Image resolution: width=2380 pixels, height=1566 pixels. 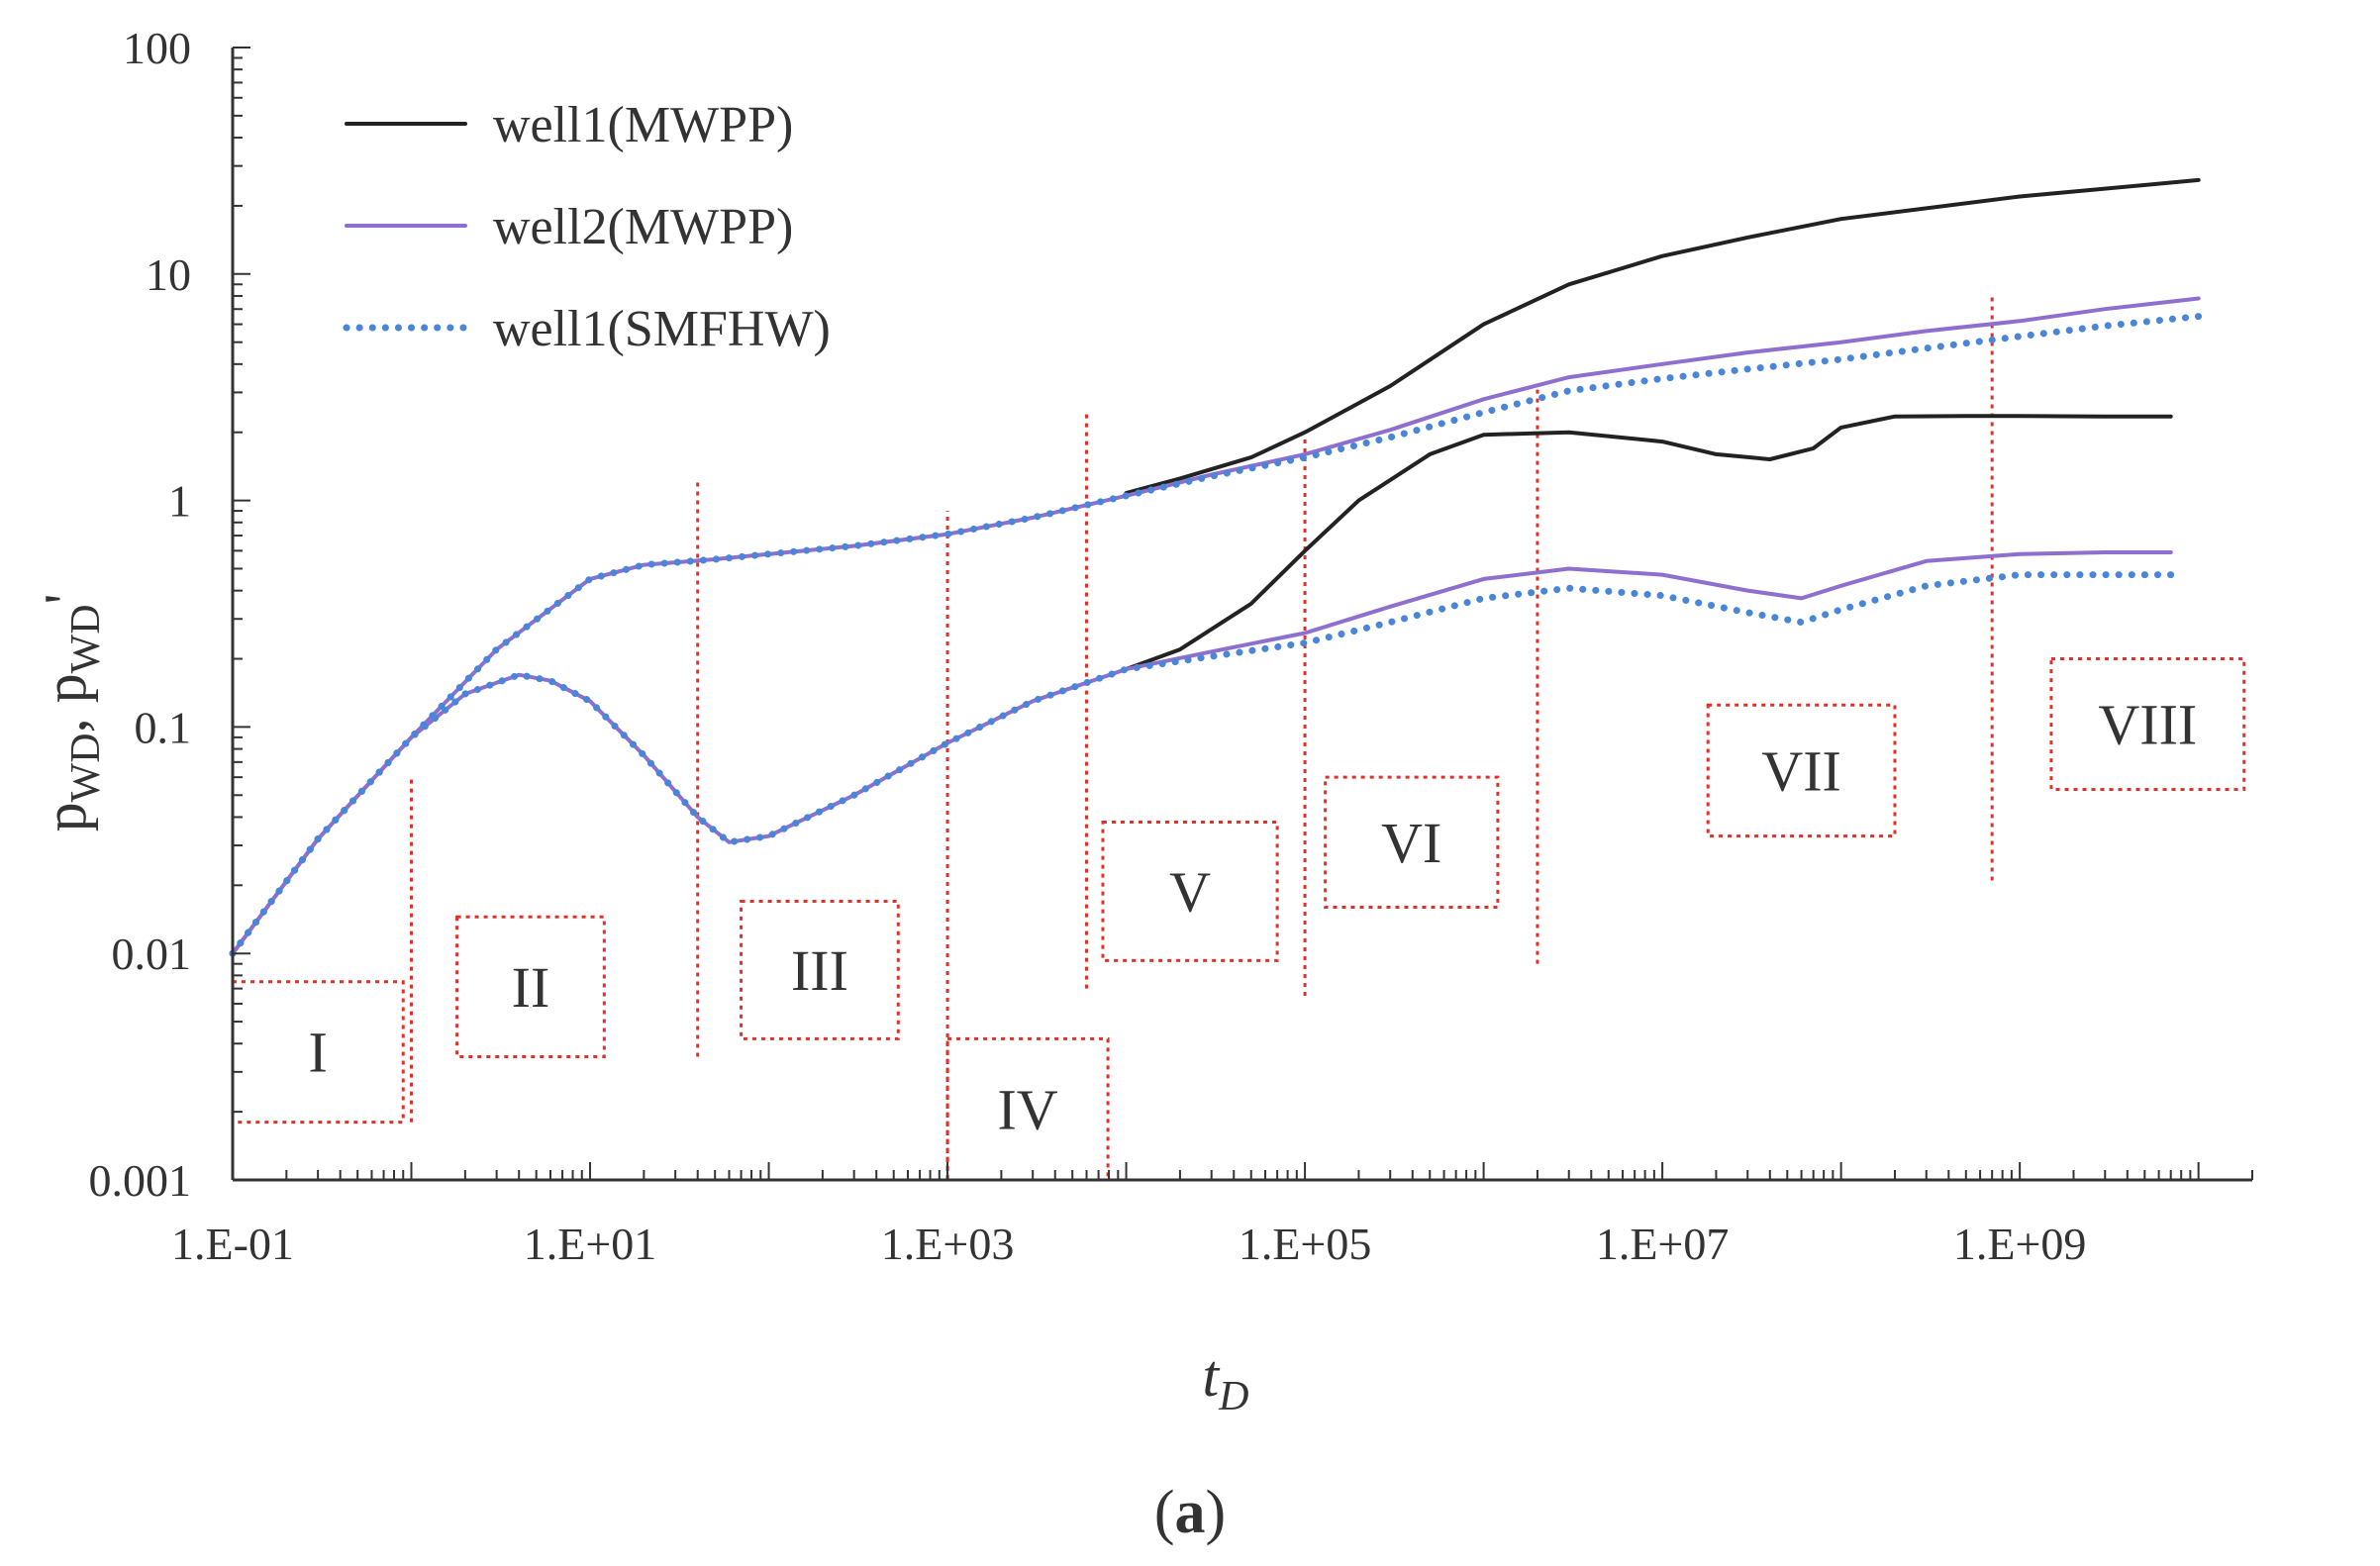 What do you see at coordinates (157, 48) in the screenshot?
I see `y-tick-label: 100` at bounding box center [157, 48].